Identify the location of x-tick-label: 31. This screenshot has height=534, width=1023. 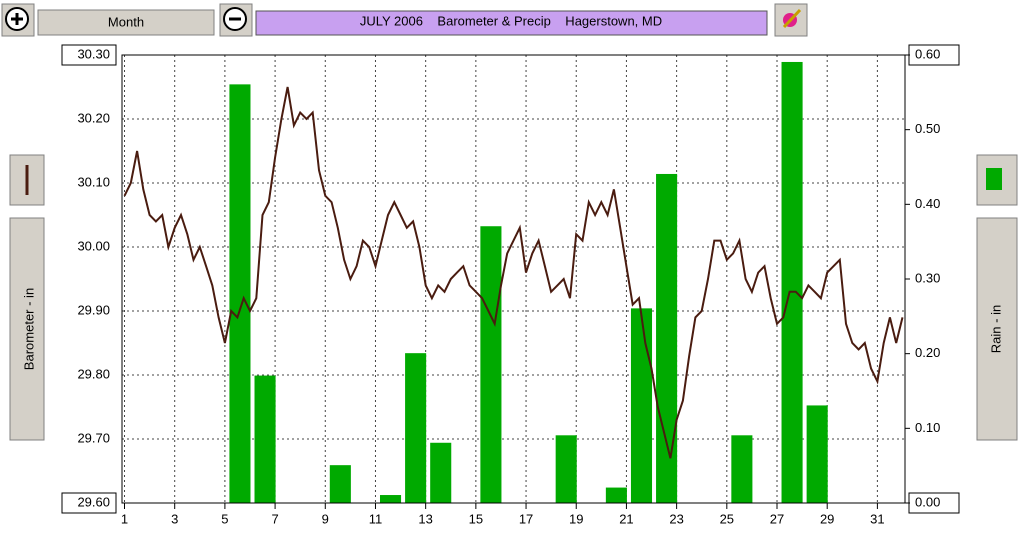
(877, 518).